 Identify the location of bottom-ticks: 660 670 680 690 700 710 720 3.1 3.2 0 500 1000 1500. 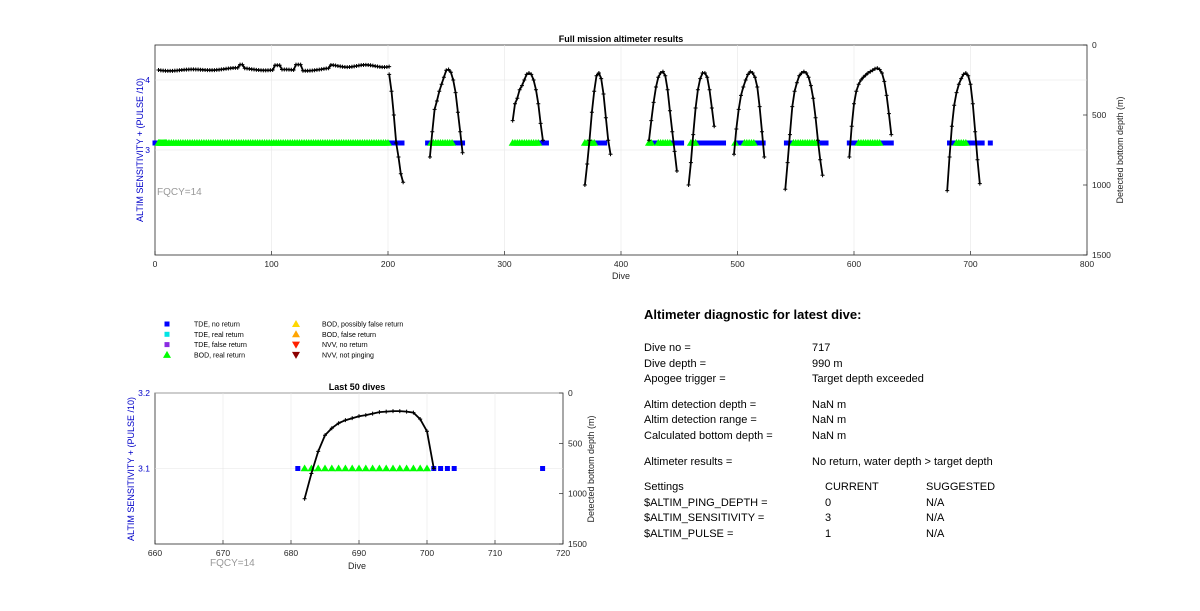
(362, 473).